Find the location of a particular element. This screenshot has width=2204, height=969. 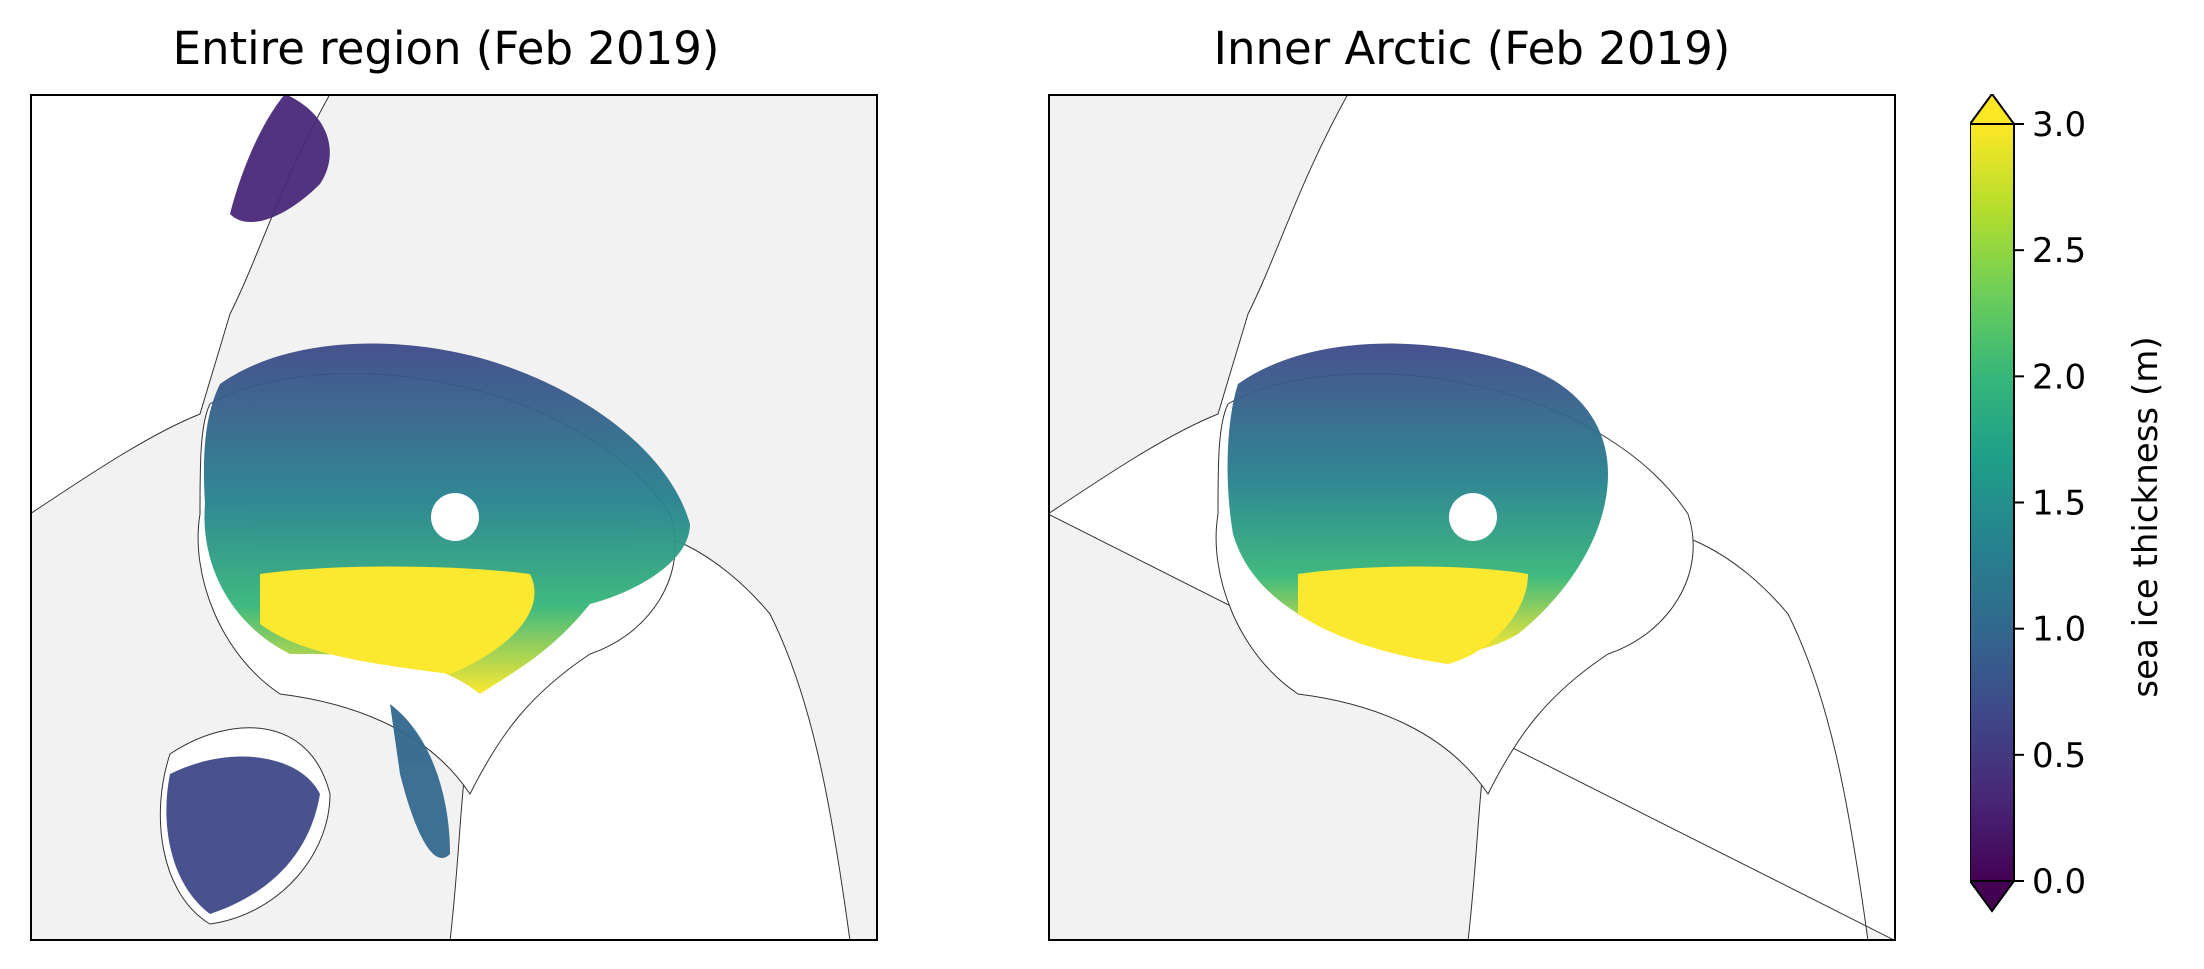

colorbar-tick-label: 2.5 is located at coordinates (2059, 251).